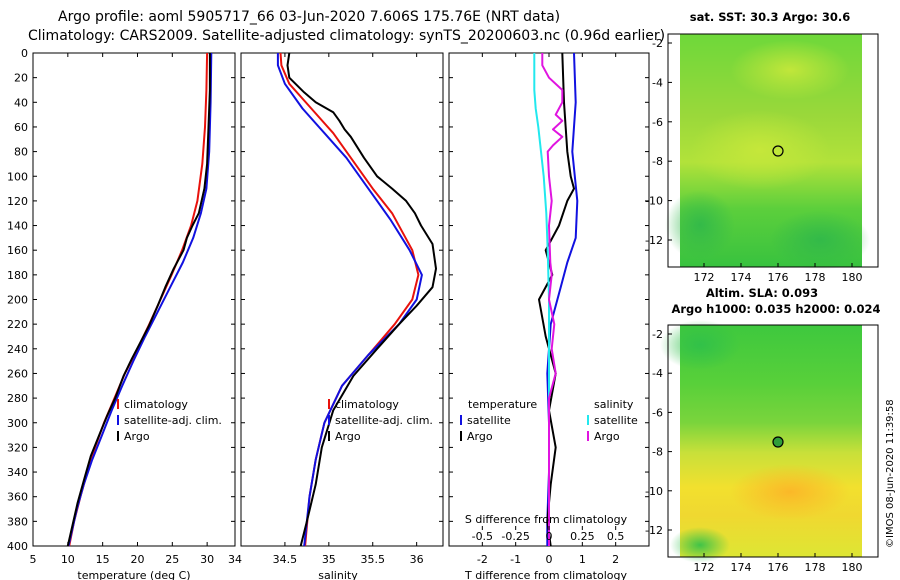 Image resolution: width=900 pixels, height=580 pixels. I want to click on legend-s-argo: Argo, so click(607, 436).